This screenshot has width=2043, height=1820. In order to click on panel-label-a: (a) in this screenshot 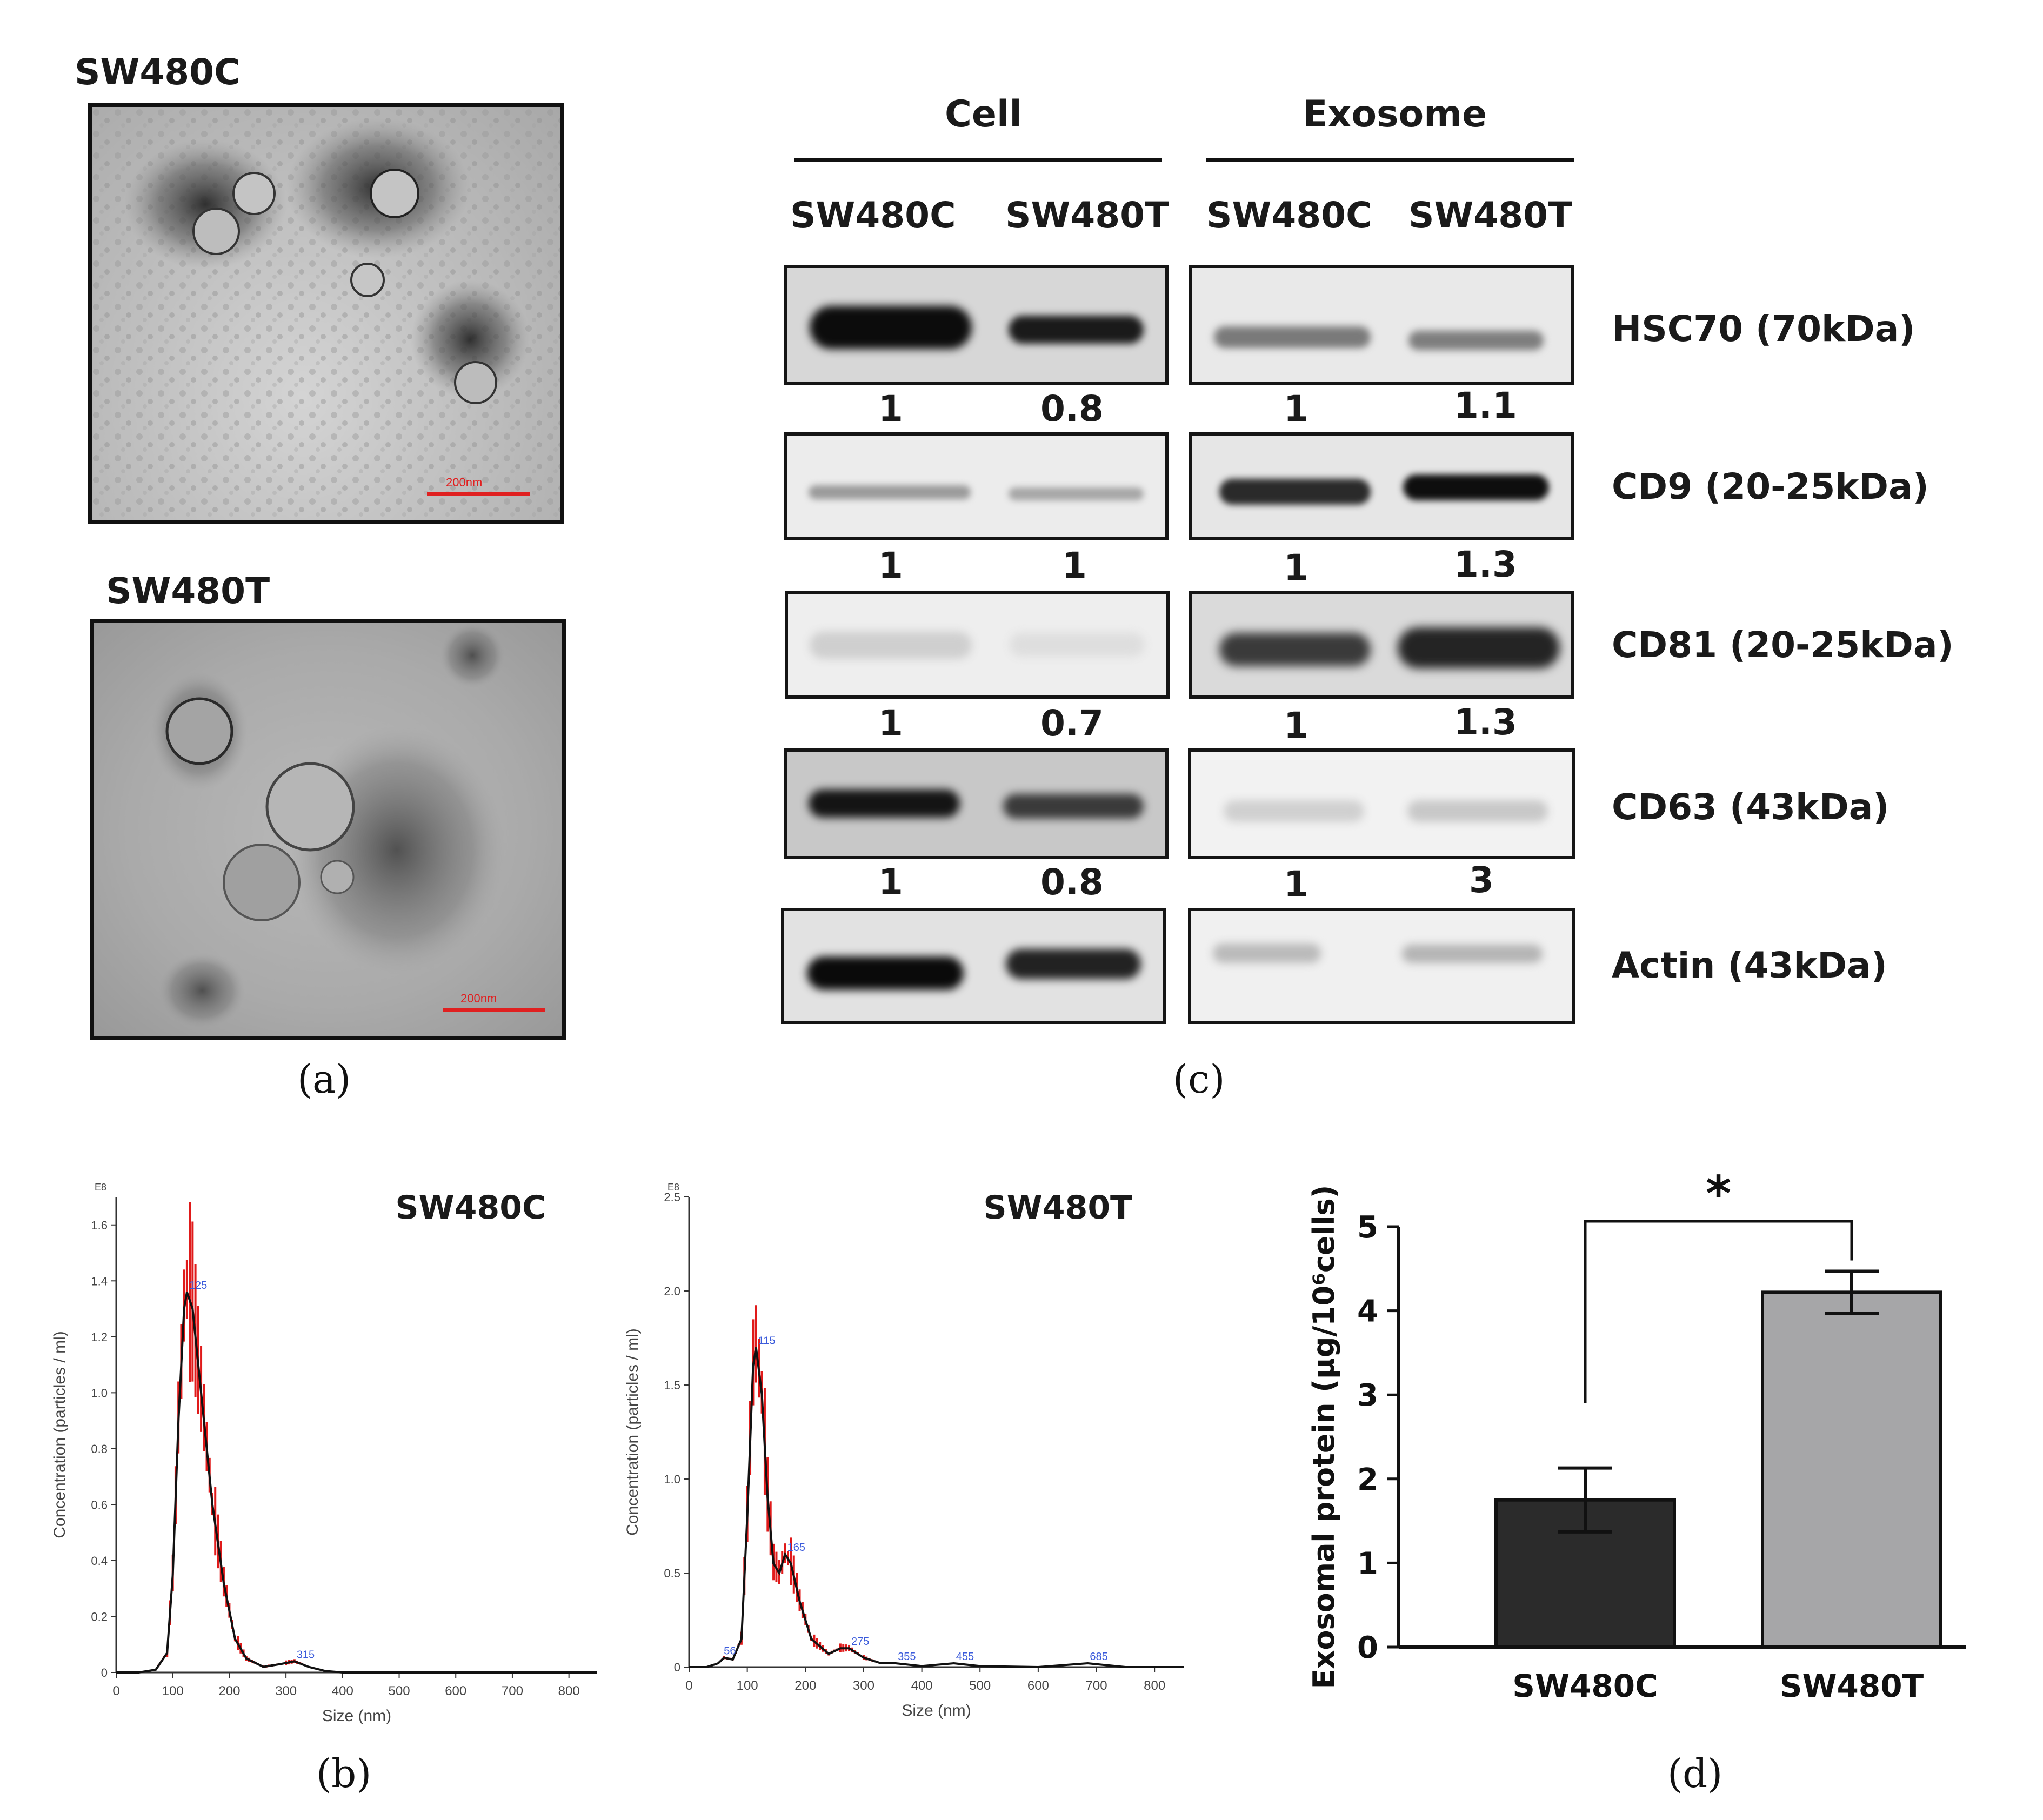, I will do `click(324, 1079)`.